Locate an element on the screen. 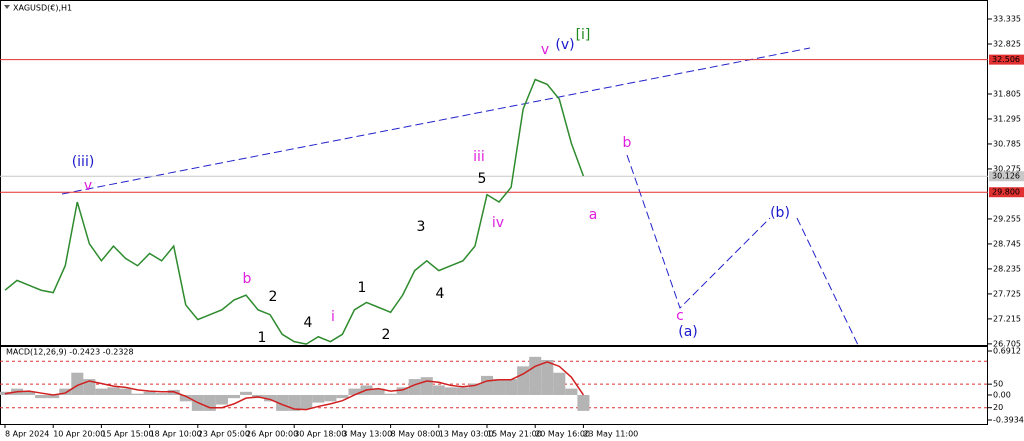 This screenshot has width=1024, height=441. y-tick-label: 27.215 is located at coordinates (1007, 318).